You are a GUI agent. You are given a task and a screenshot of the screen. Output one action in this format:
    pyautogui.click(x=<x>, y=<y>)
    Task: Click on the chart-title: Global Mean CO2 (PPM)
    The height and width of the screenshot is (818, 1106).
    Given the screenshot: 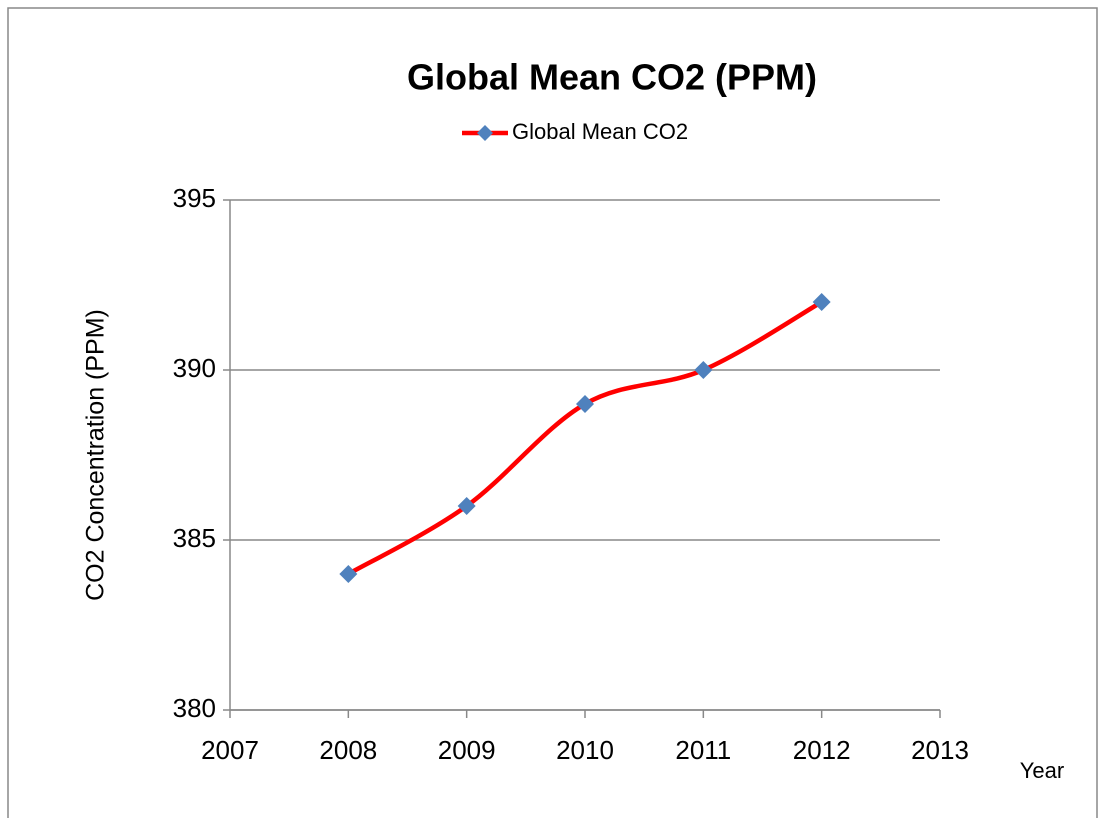 What is the action you would take?
    pyautogui.click(x=612, y=77)
    